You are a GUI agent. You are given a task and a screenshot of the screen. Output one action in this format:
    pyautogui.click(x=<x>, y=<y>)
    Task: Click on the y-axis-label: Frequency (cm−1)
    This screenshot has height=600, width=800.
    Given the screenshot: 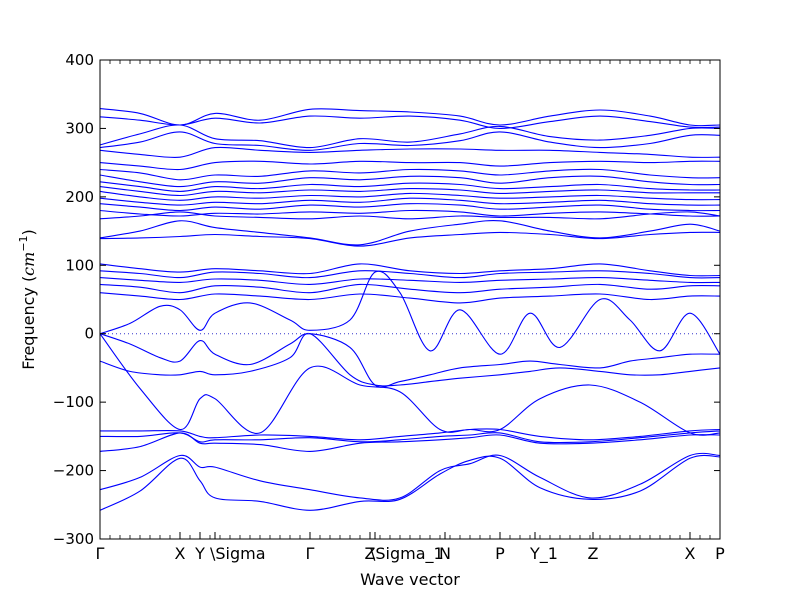 What is the action you would take?
    pyautogui.click(x=27, y=299)
    